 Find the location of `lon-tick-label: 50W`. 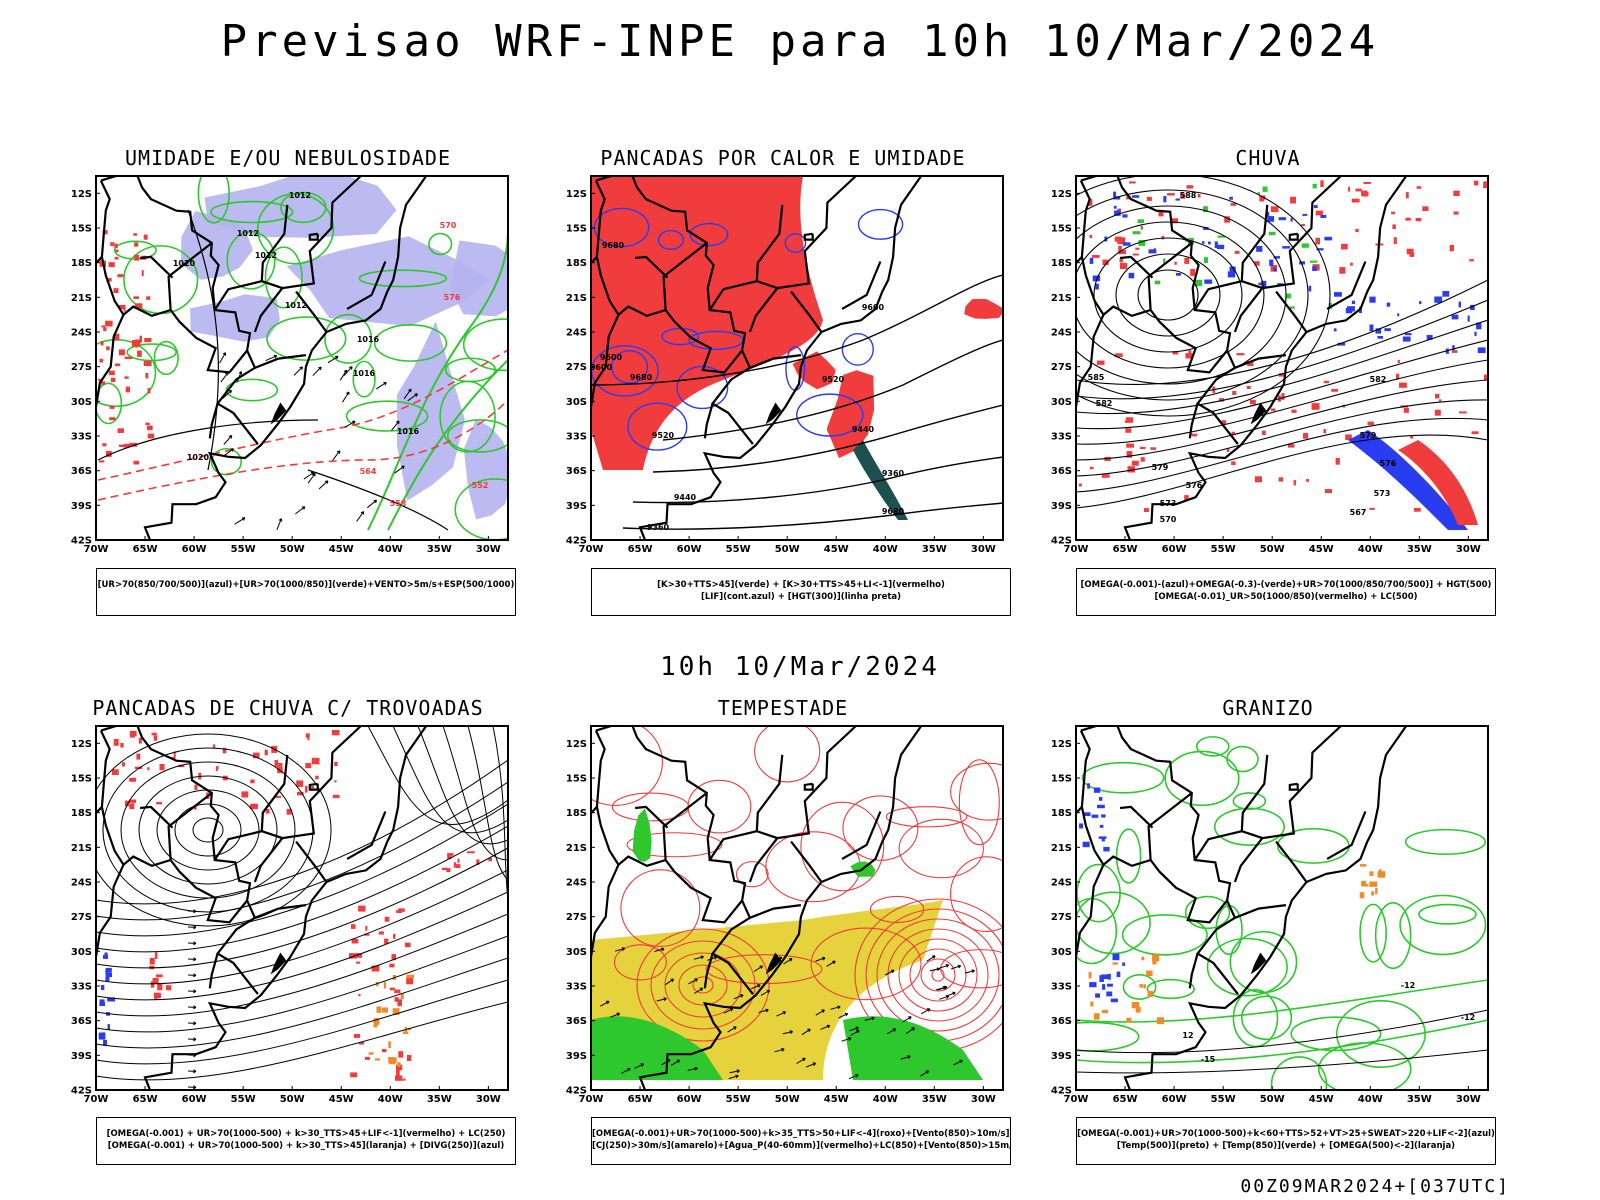

lon-tick-label: 50W is located at coordinates (1272, 1099).